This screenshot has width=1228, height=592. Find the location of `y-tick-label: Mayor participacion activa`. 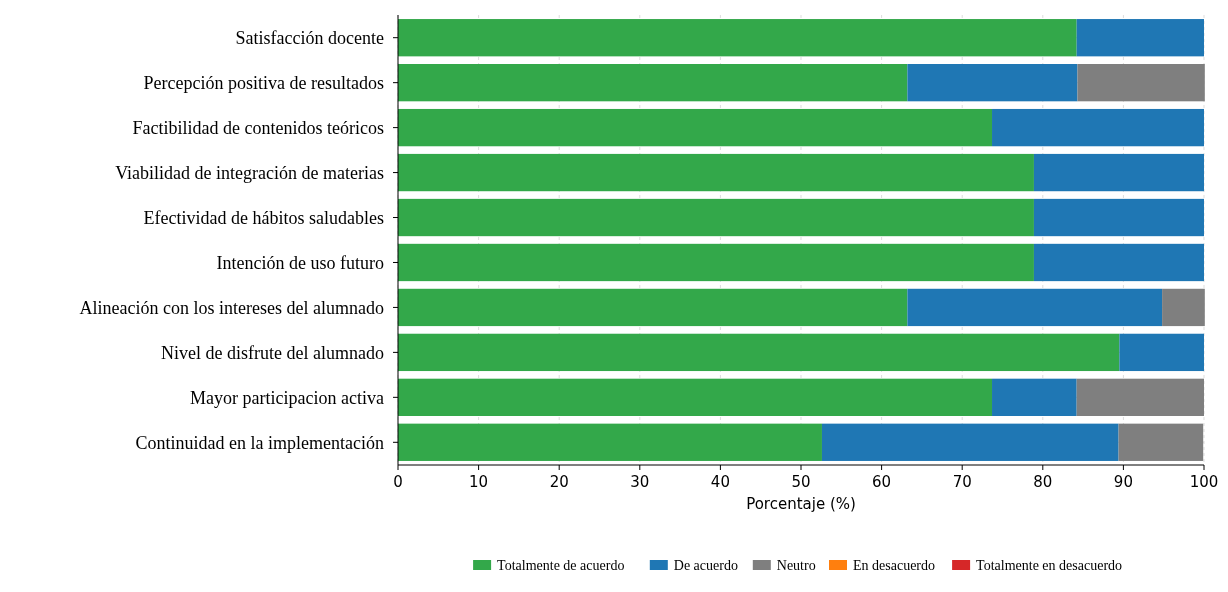

y-tick-label: Mayor participacion activa is located at coordinates (287, 397).